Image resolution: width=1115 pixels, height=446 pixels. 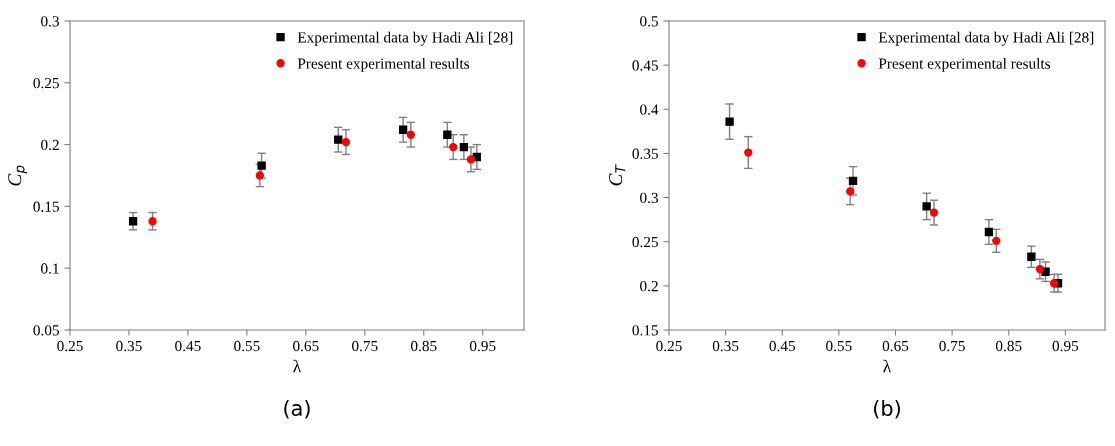 What do you see at coordinates (46, 330) in the screenshot?
I see `y-tick-label: 0.05` at bounding box center [46, 330].